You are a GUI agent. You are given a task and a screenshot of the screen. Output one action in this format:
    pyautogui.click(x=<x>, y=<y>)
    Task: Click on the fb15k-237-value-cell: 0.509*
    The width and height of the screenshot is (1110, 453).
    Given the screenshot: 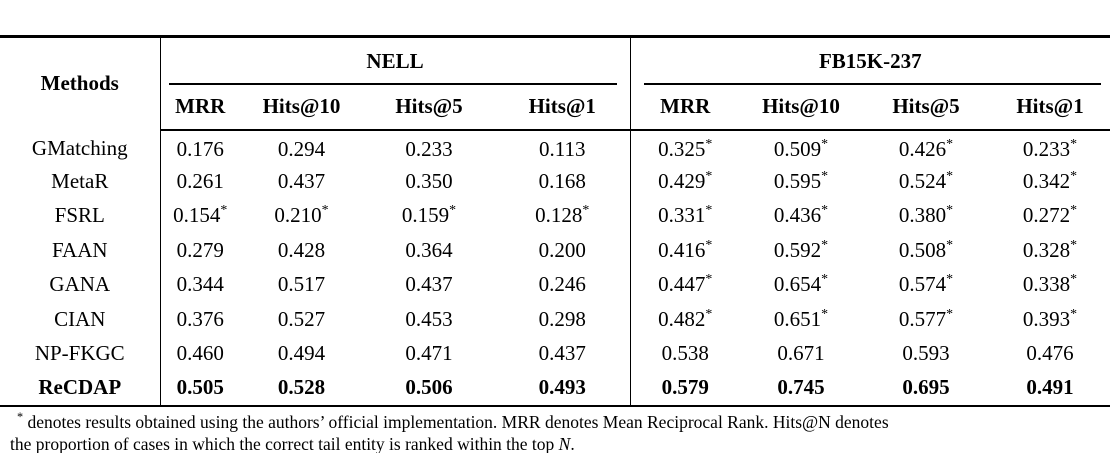 What is the action you would take?
    pyautogui.click(x=801, y=148)
    